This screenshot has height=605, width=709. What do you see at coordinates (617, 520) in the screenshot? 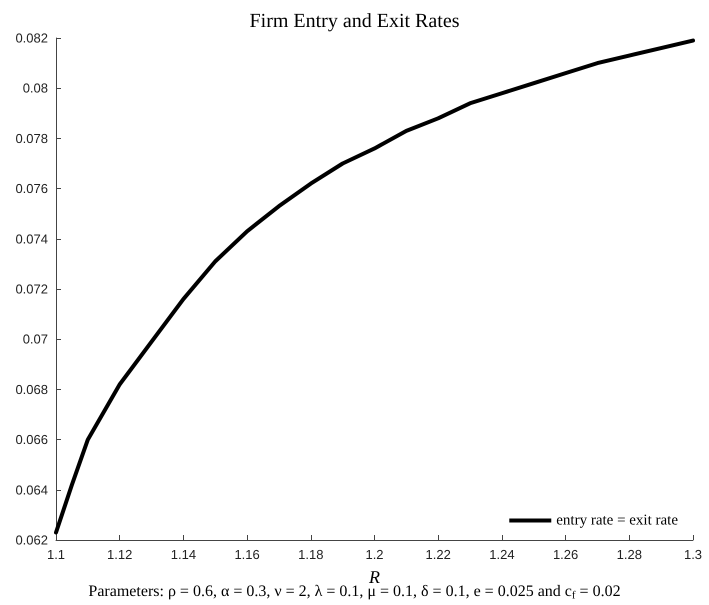
I see `legend-label: entry rate = exit rate` at bounding box center [617, 520].